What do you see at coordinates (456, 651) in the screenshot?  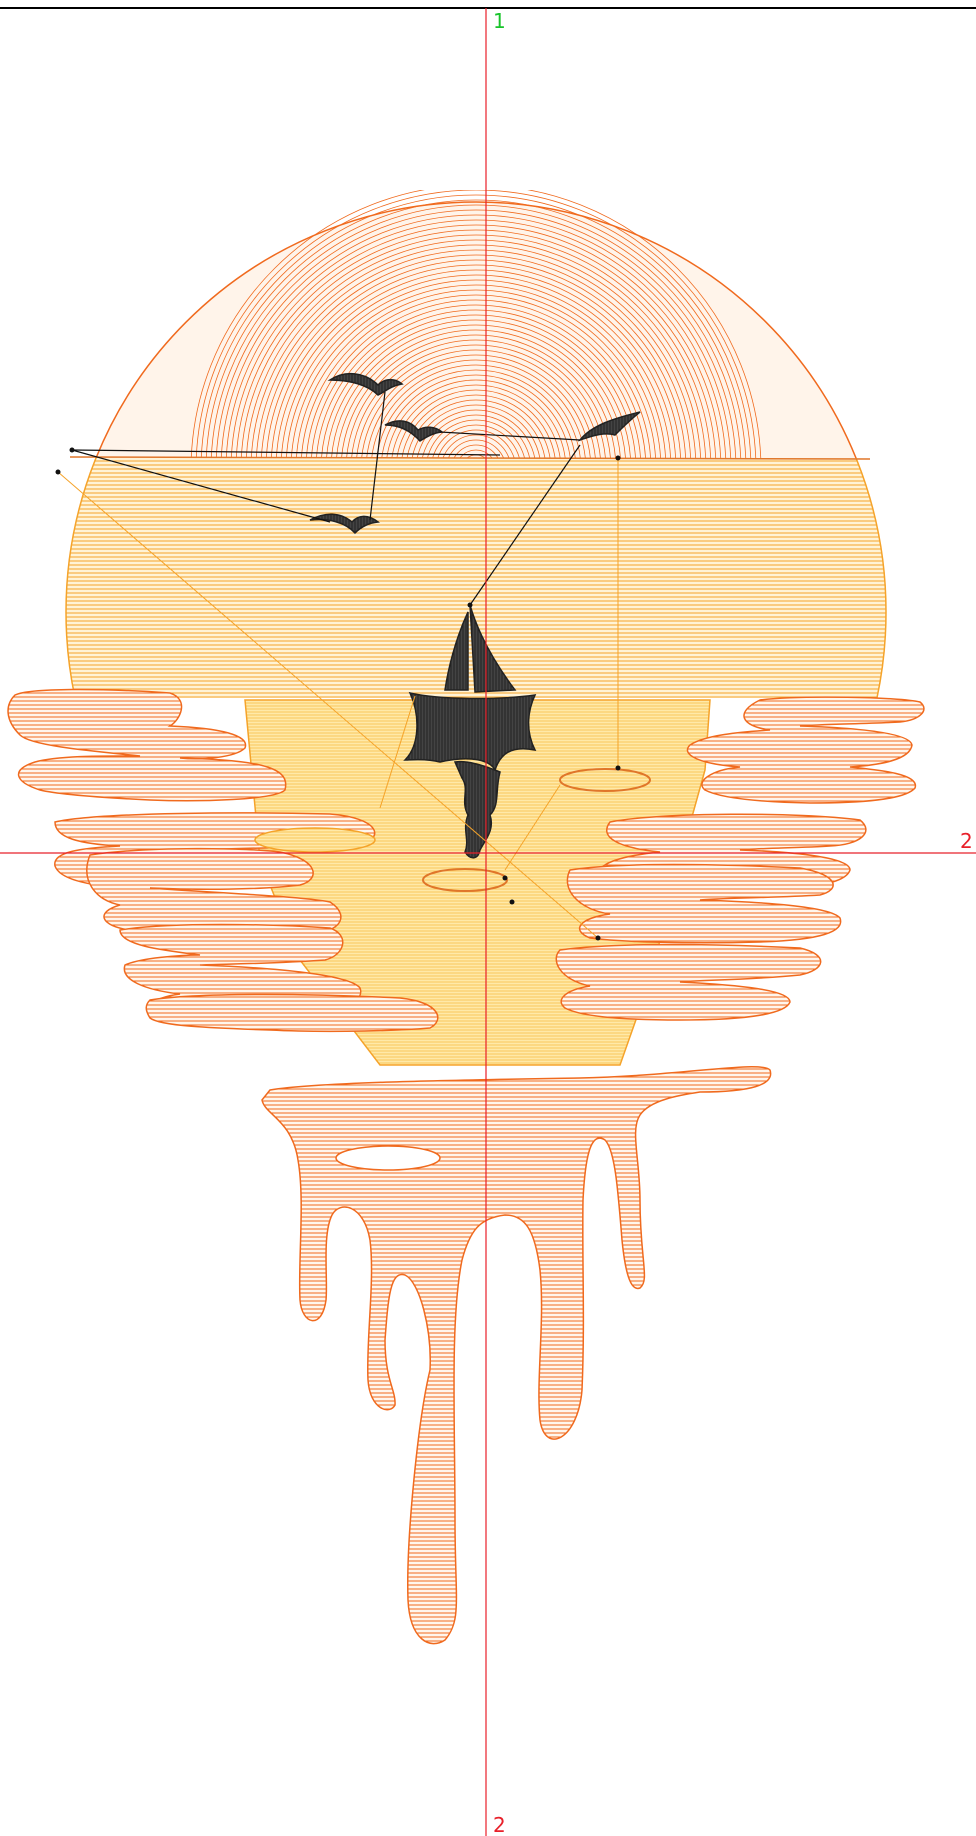 I see `sail-small` at bounding box center [456, 651].